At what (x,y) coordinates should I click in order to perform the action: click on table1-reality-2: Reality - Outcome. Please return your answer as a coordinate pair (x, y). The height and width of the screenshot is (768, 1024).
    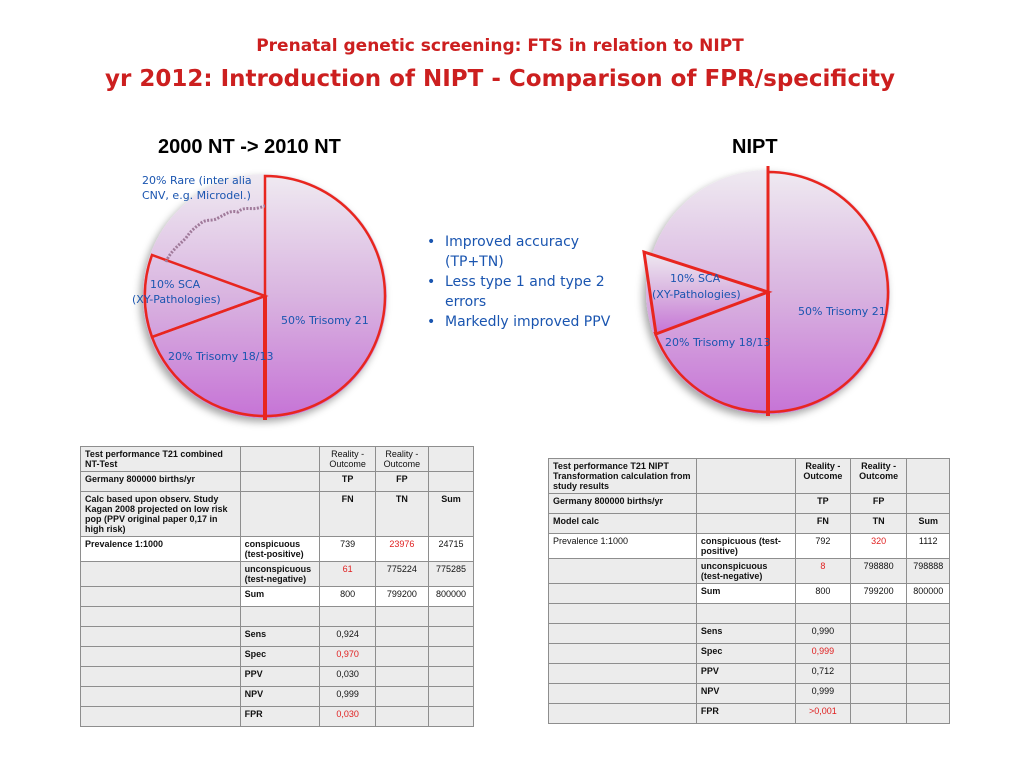
    Looking at the image, I should click on (401, 459).